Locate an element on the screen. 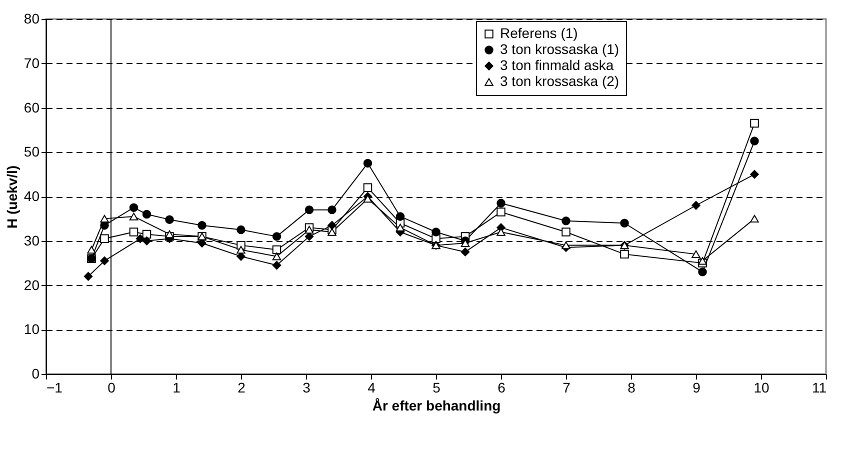 This screenshot has height=450, width=865. y-tick-label: 60 is located at coordinates (32, 107).